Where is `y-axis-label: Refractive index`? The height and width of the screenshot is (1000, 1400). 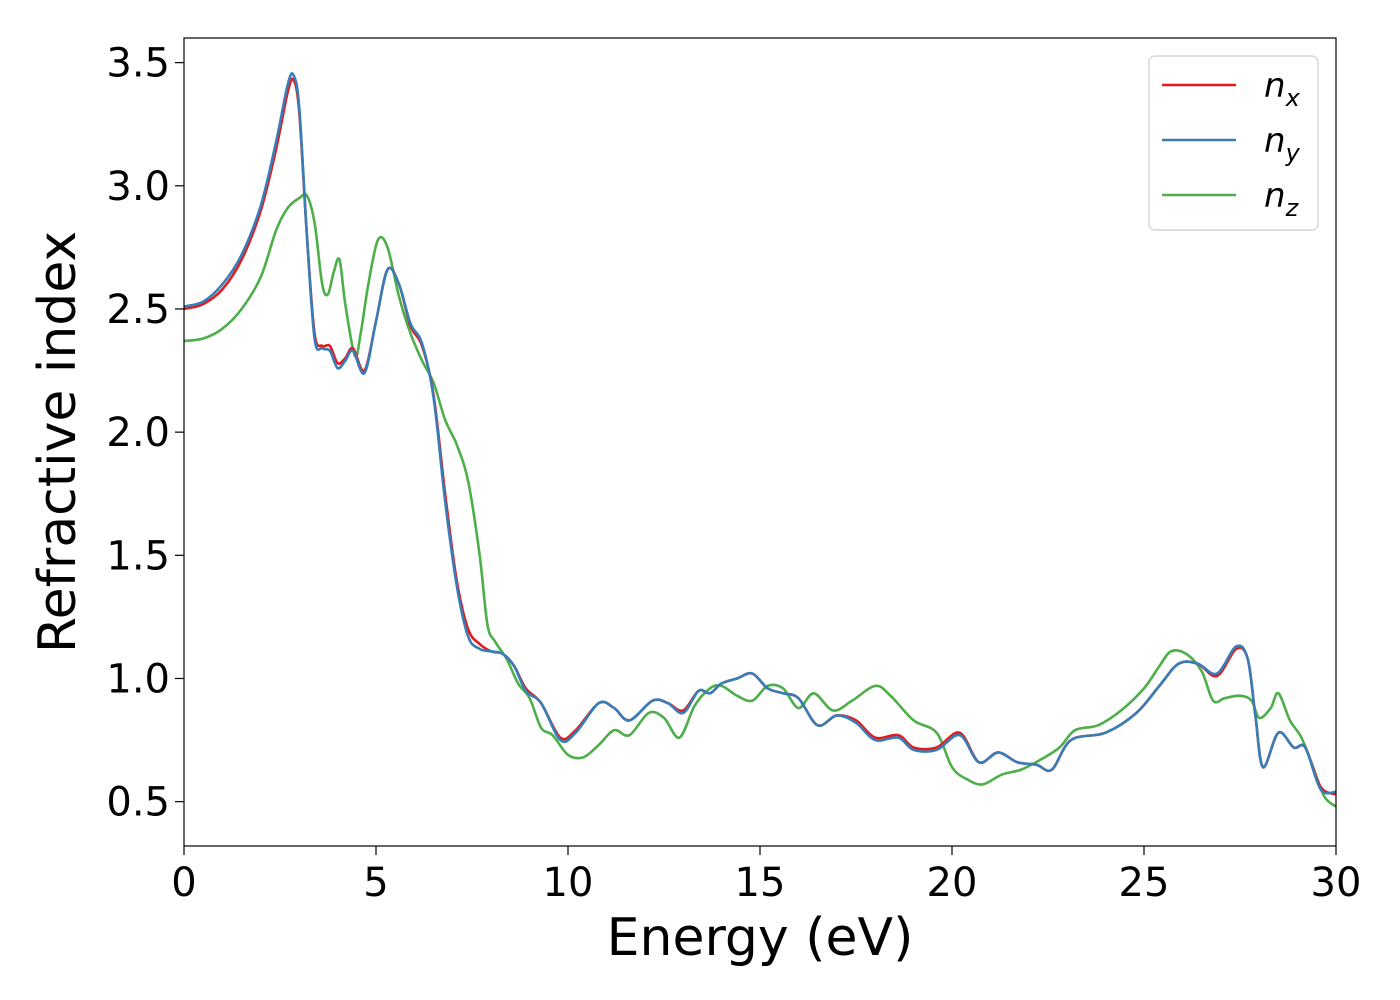
y-axis-label: Refractive index is located at coordinates (58, 442).